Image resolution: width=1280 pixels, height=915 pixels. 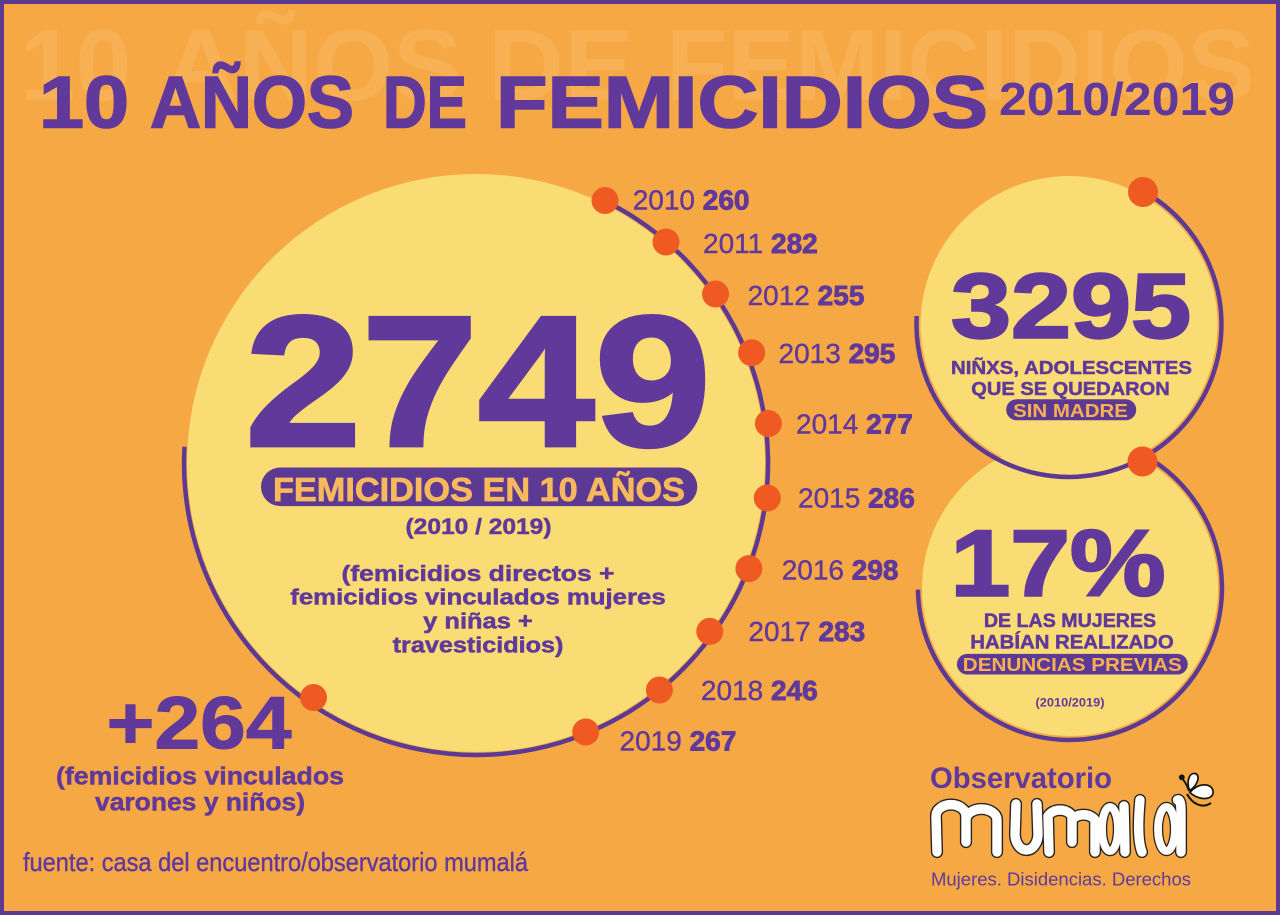 What do you see at coordinates (478, 573) in the screenshot?
I see `svg-text: (femicidios directos +` at bounding box center [478, 573].